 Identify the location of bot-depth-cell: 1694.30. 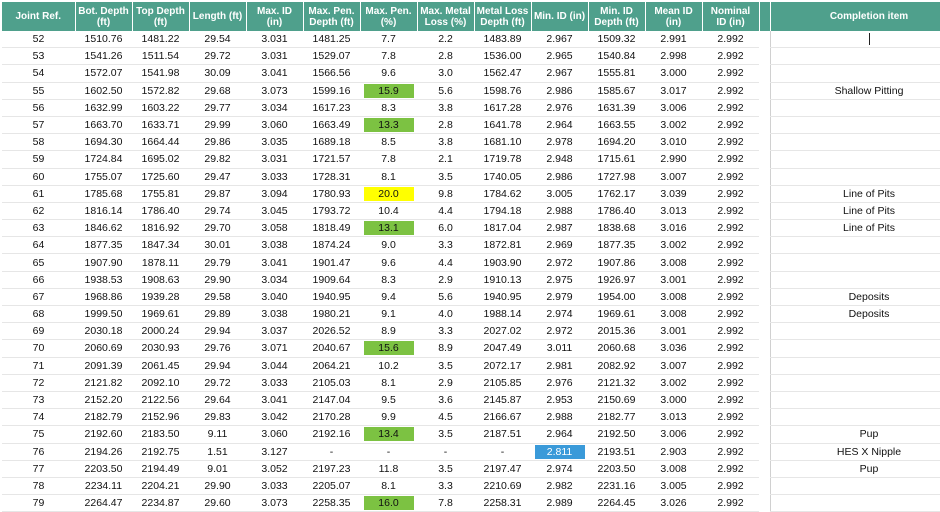
(103, 142).